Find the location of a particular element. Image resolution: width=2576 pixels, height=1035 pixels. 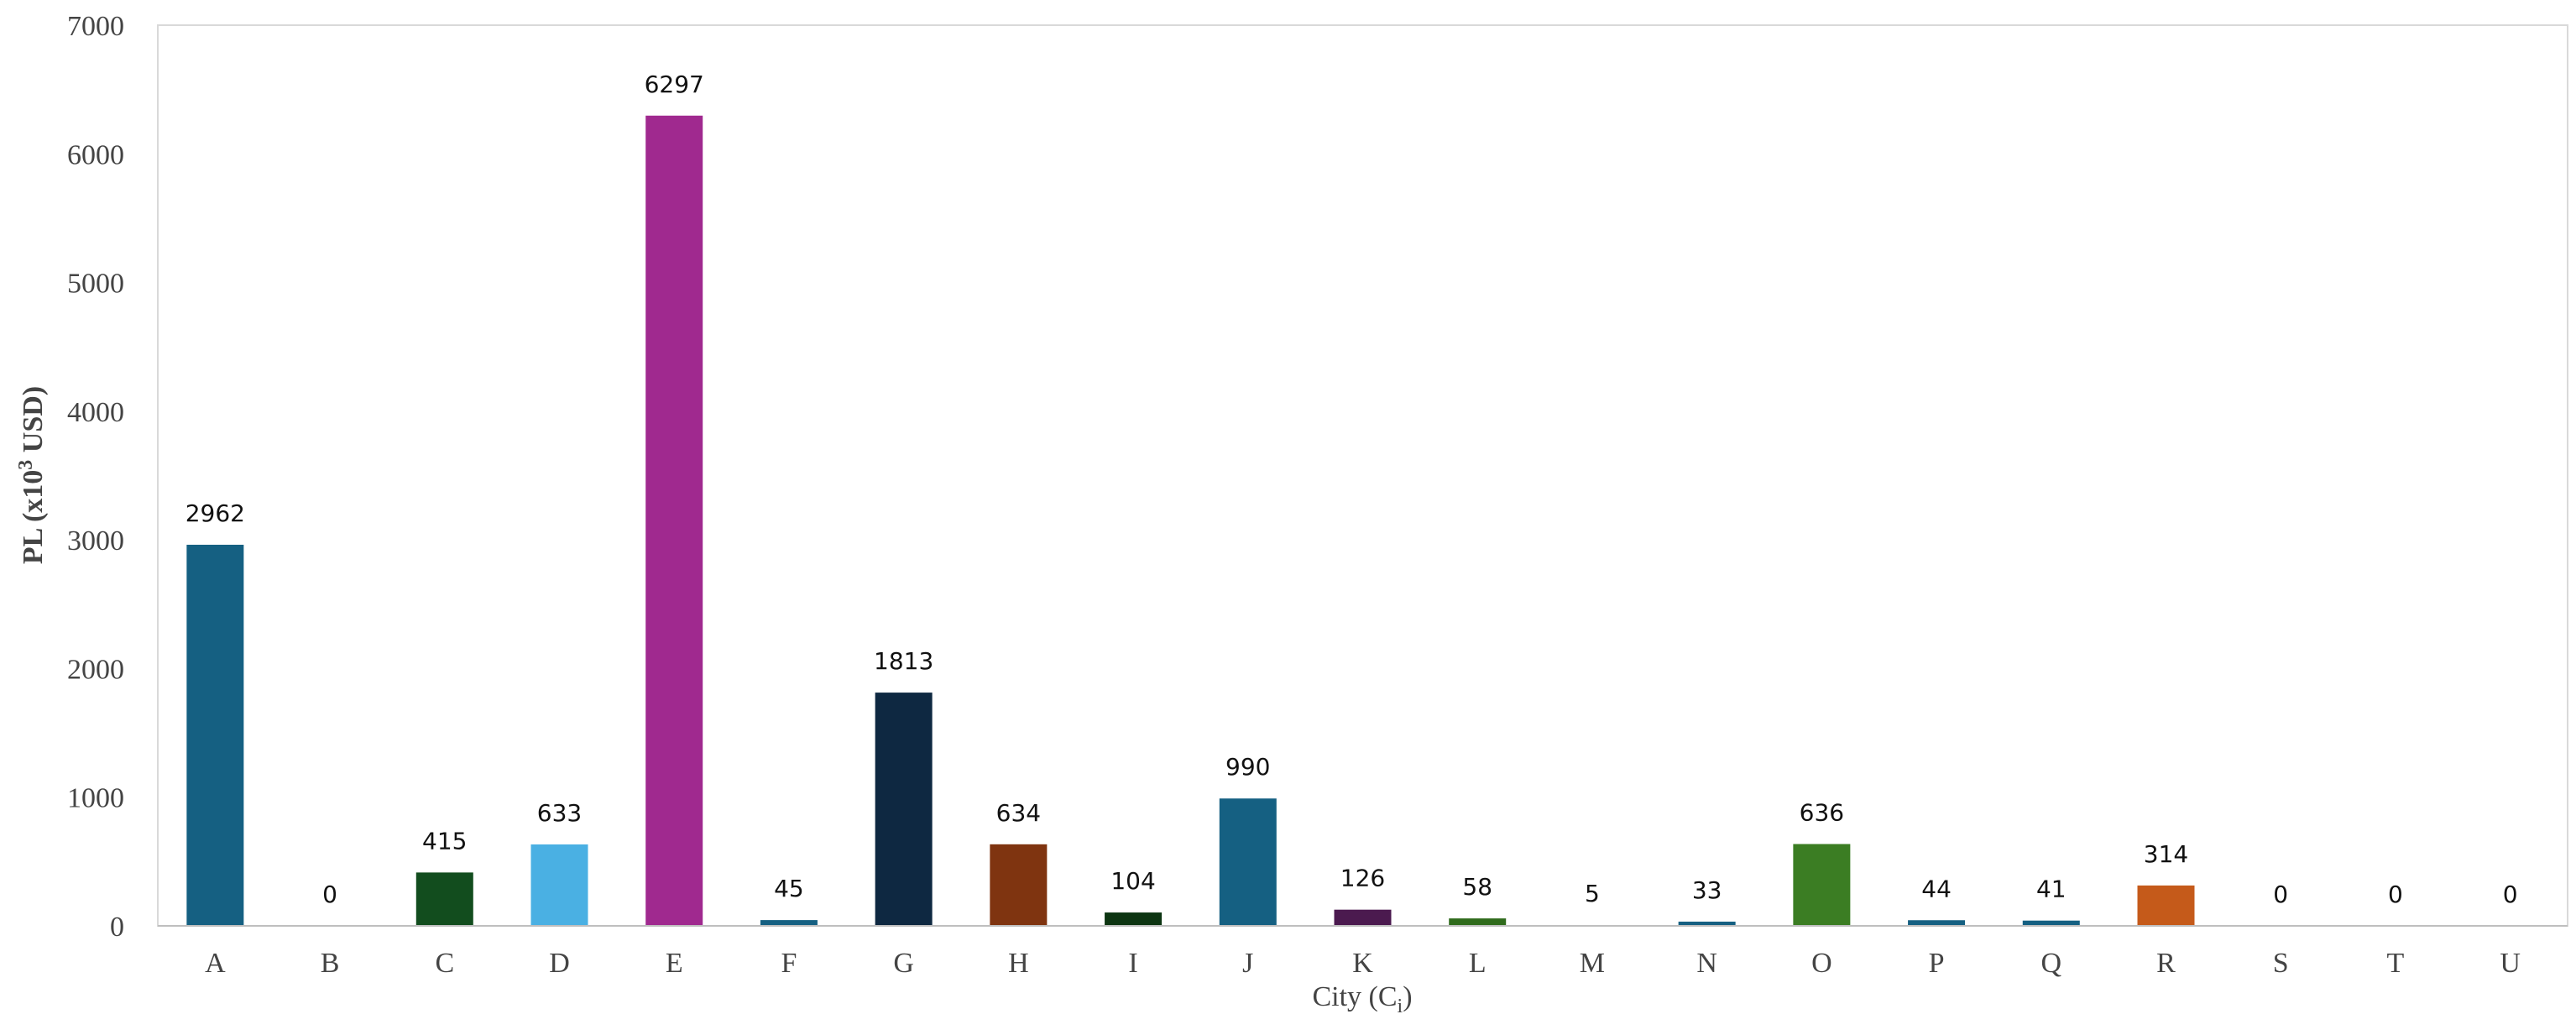

x-tick-label-T: T is located at coordinates (2396, 963).